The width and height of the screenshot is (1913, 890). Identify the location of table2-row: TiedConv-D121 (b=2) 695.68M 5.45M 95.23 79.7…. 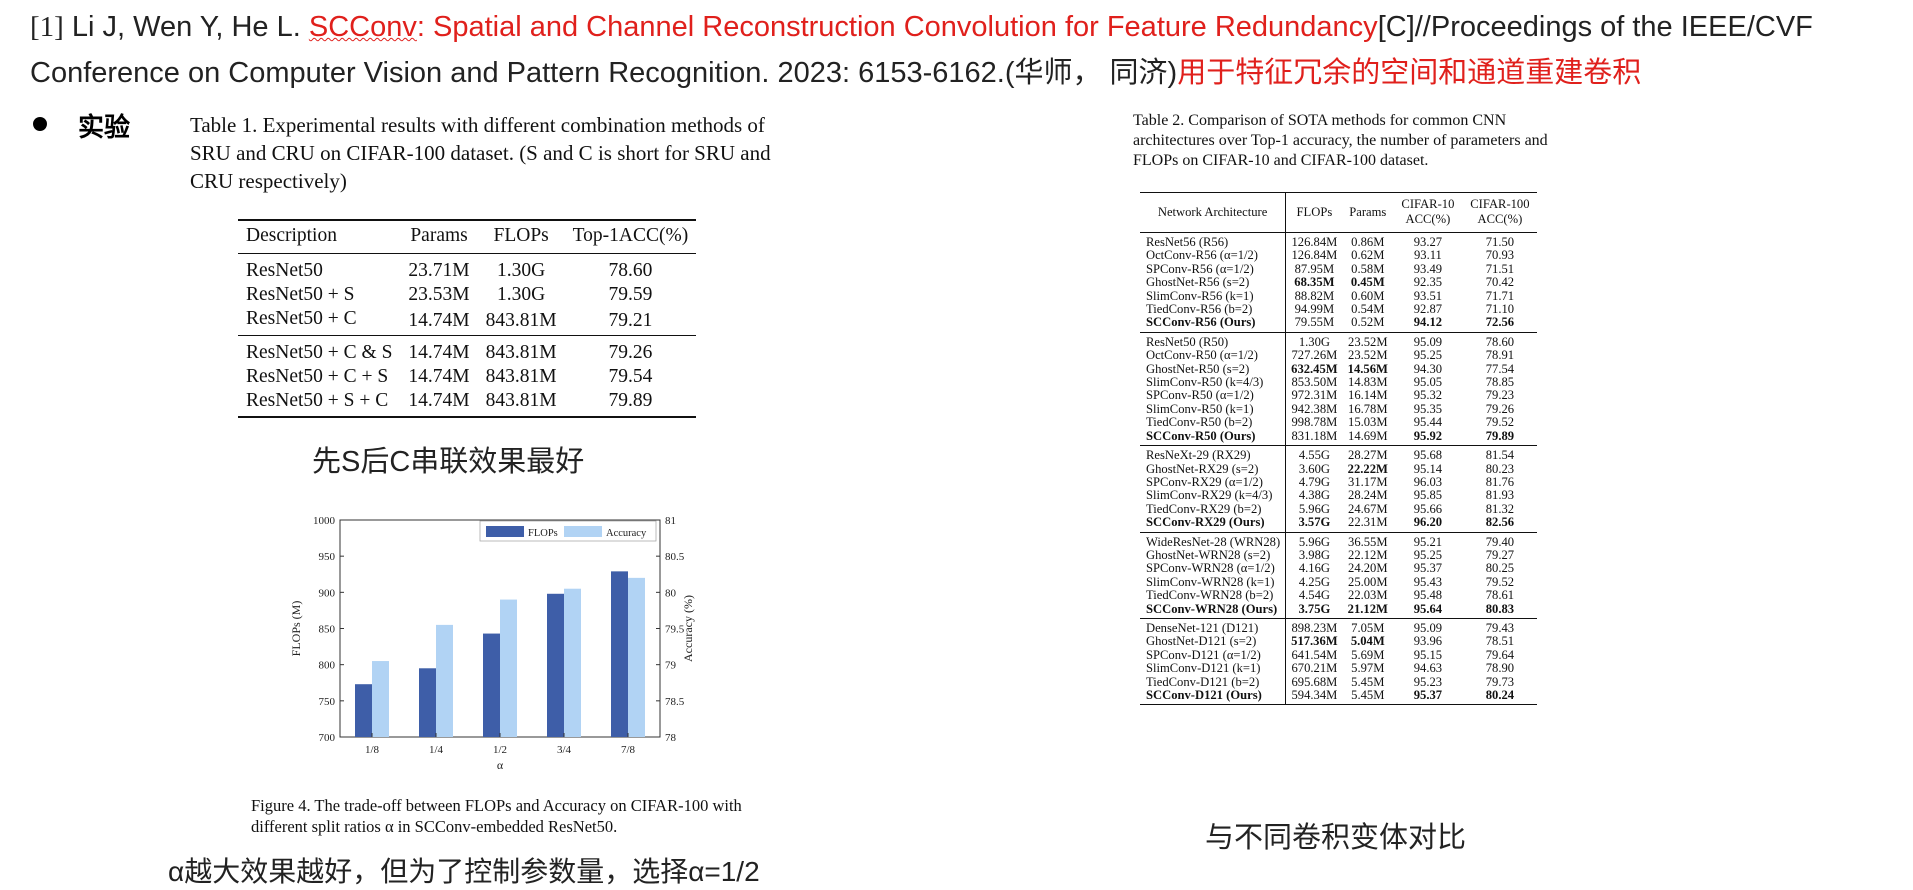
(1338, 682).